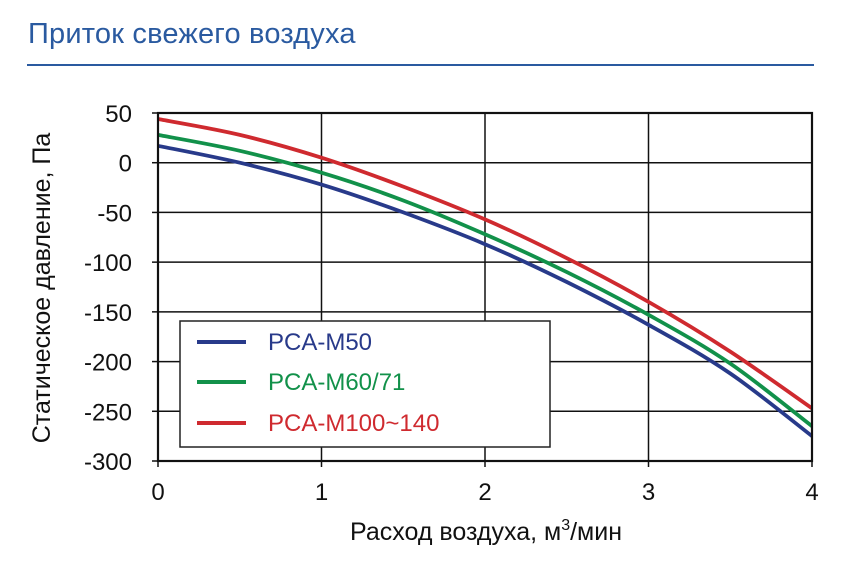 This screenshot has height=572, width=846. I want to click on y-tick-label: -300, so click(108, 462).